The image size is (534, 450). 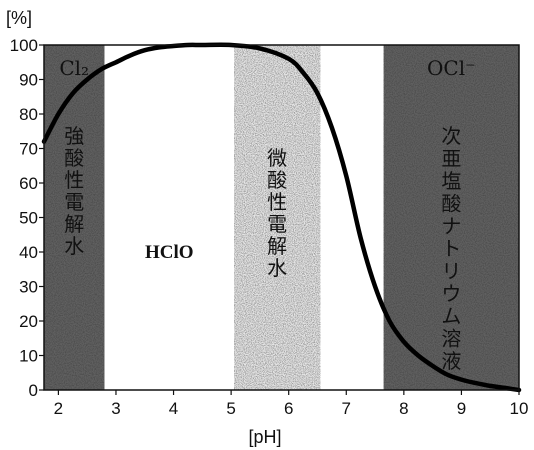 I want to click on x-tick-label: 5, so click(x=230, y=408).